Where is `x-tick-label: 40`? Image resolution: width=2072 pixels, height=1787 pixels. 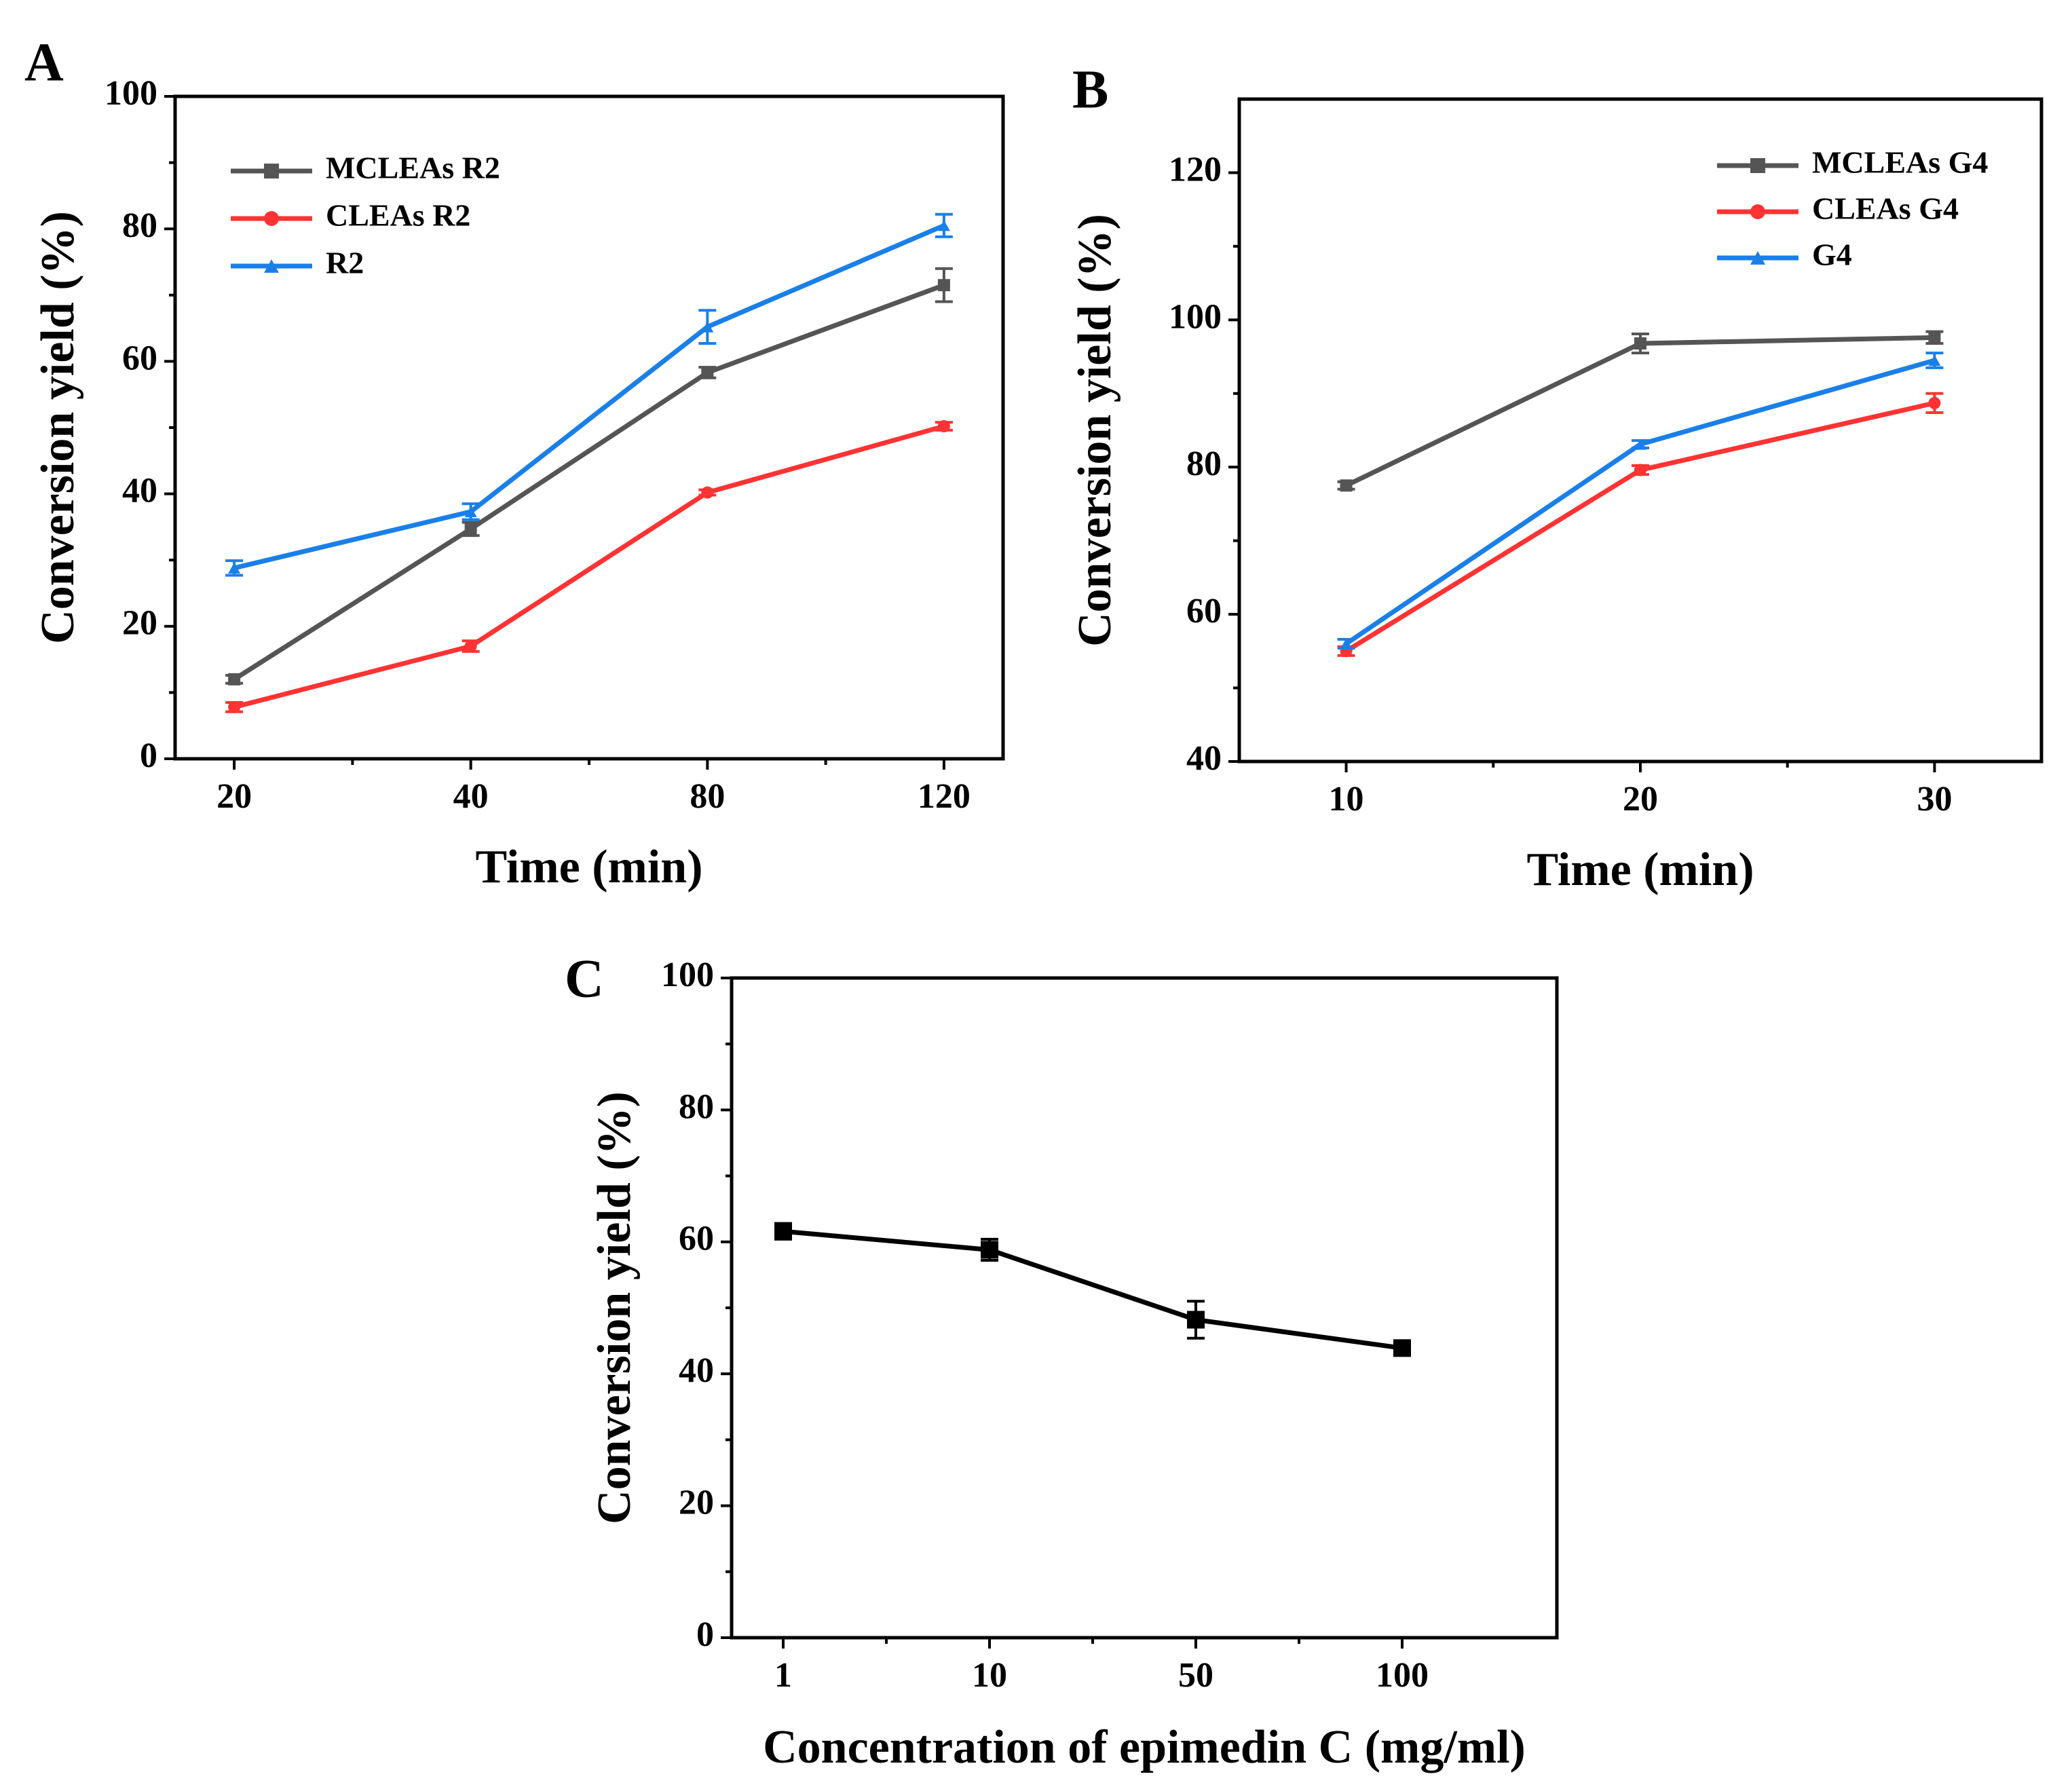
x-tick-label: 40 is located at coordinates (471, 797).